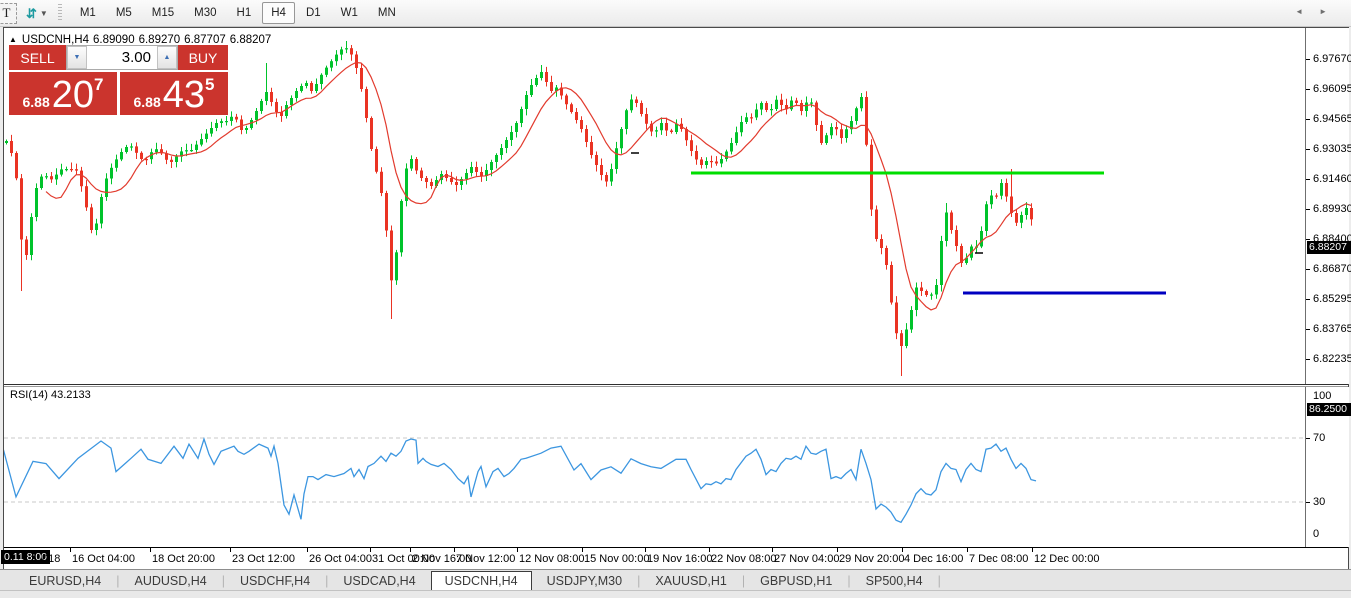 Image resolution: width=1351 pixels, height=598 pixels. What do you see at coordinates (894, 580) in the screenshot?
I see `chart-tab-sp500: SP500,H4` at bounding box center [894, 580].